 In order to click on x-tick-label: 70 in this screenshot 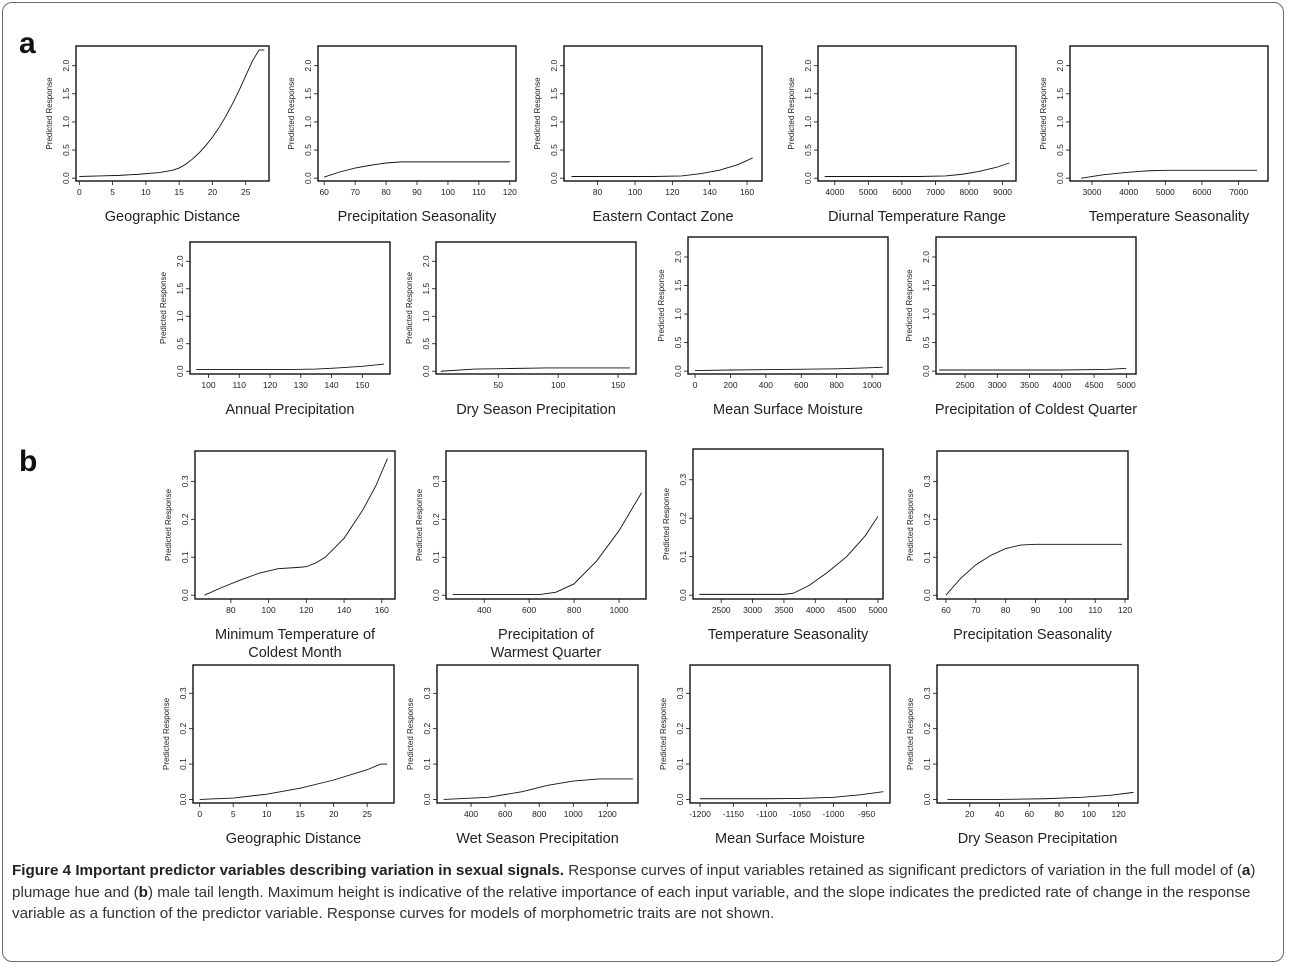, I will do `click(355, 192)`.